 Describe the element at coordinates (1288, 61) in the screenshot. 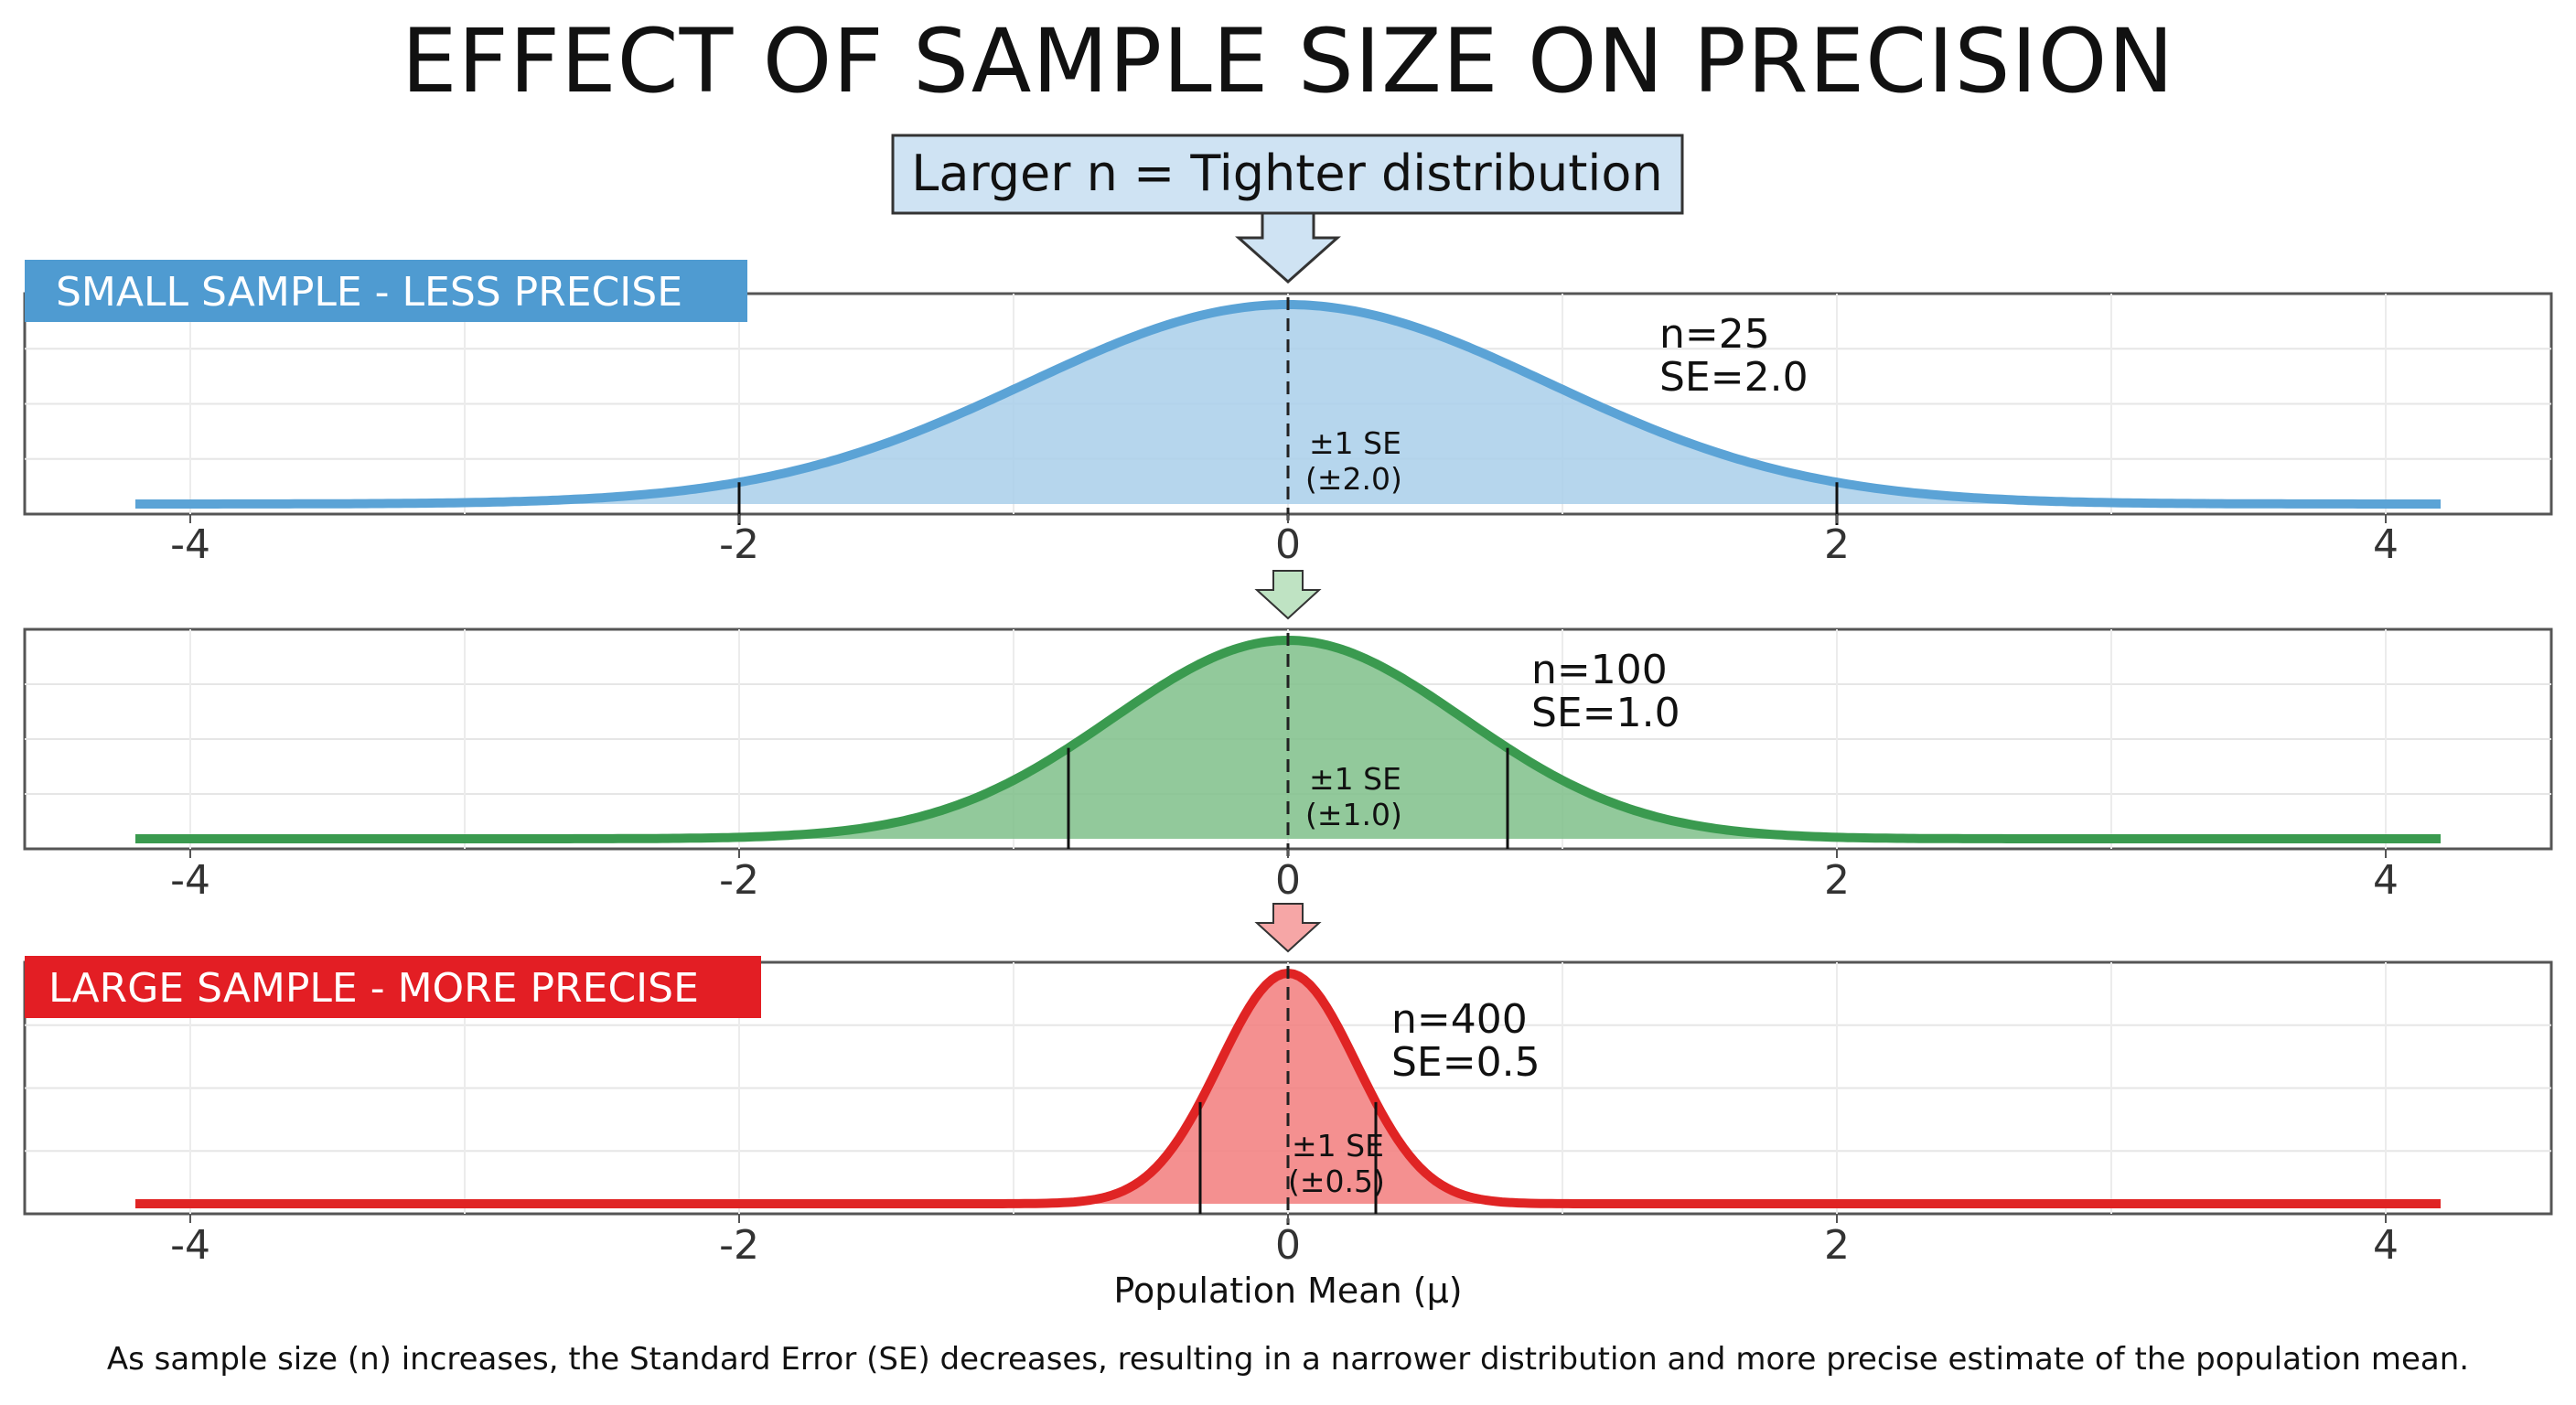

I see `chart-title: EFFECT OF SAMPLE SIZE ON PRECISION` at that location.